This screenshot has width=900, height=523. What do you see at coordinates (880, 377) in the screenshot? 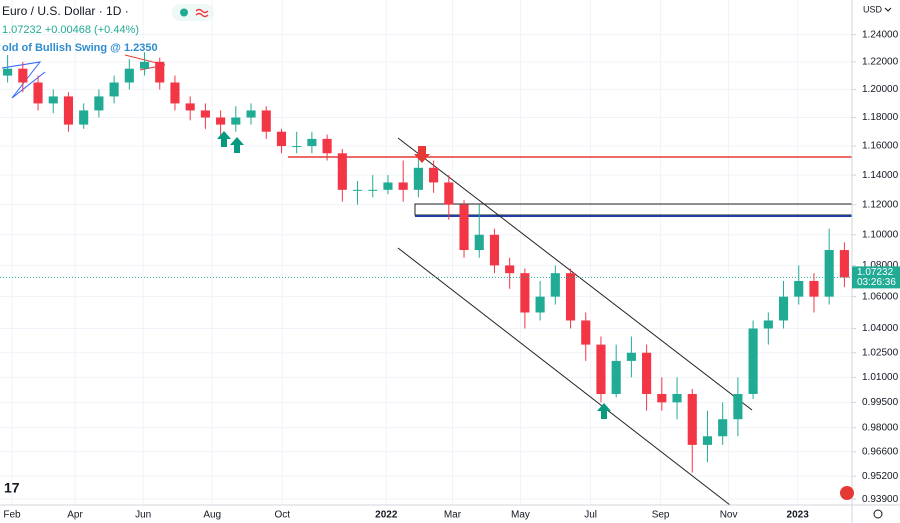
I see `y-tick-label: 1.01000` at bounding box center [880, 377].